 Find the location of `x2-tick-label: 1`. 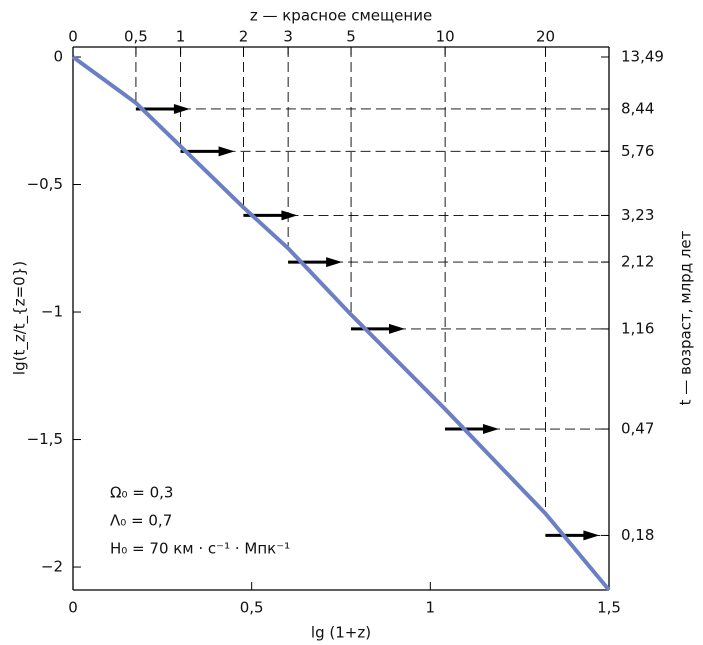

x2-tick-label: 1 is located at coordinates (181, 37).